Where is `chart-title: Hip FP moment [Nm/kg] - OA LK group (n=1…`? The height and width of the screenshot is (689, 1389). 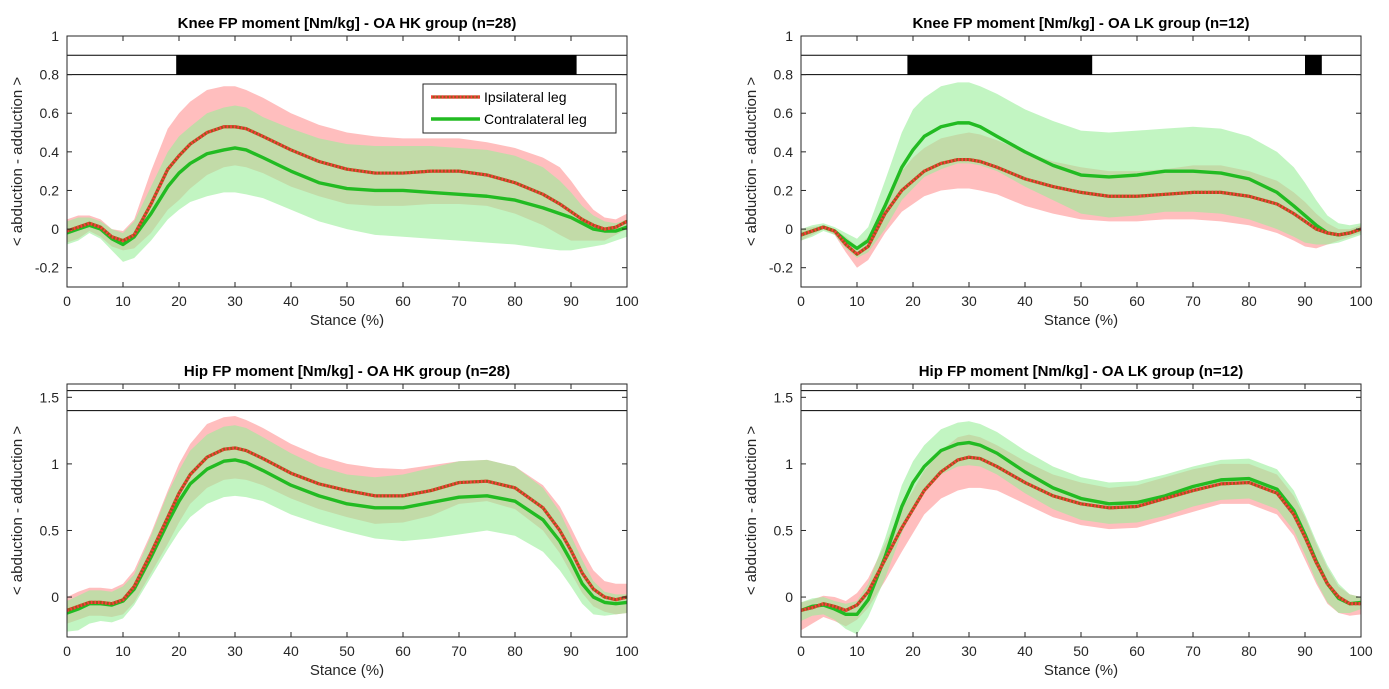
chart-title: Hip FP moment [Nm/kg] - OA LK group (n=1… is located at coordinates (1081, 371).